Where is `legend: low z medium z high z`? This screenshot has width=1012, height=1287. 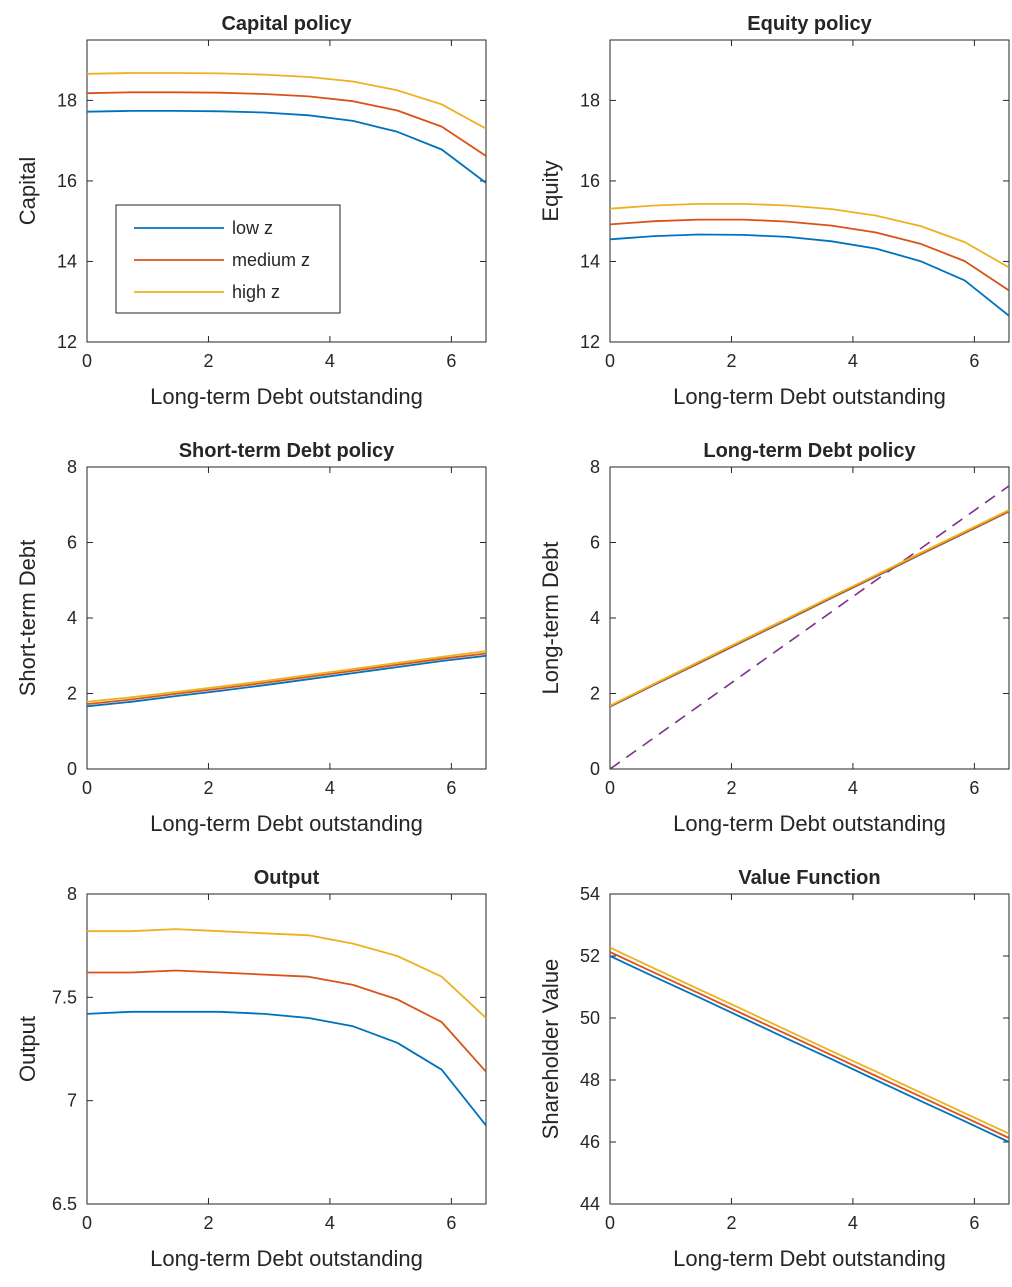
legend: low z medium z high z is located at coordinates (228, 259).